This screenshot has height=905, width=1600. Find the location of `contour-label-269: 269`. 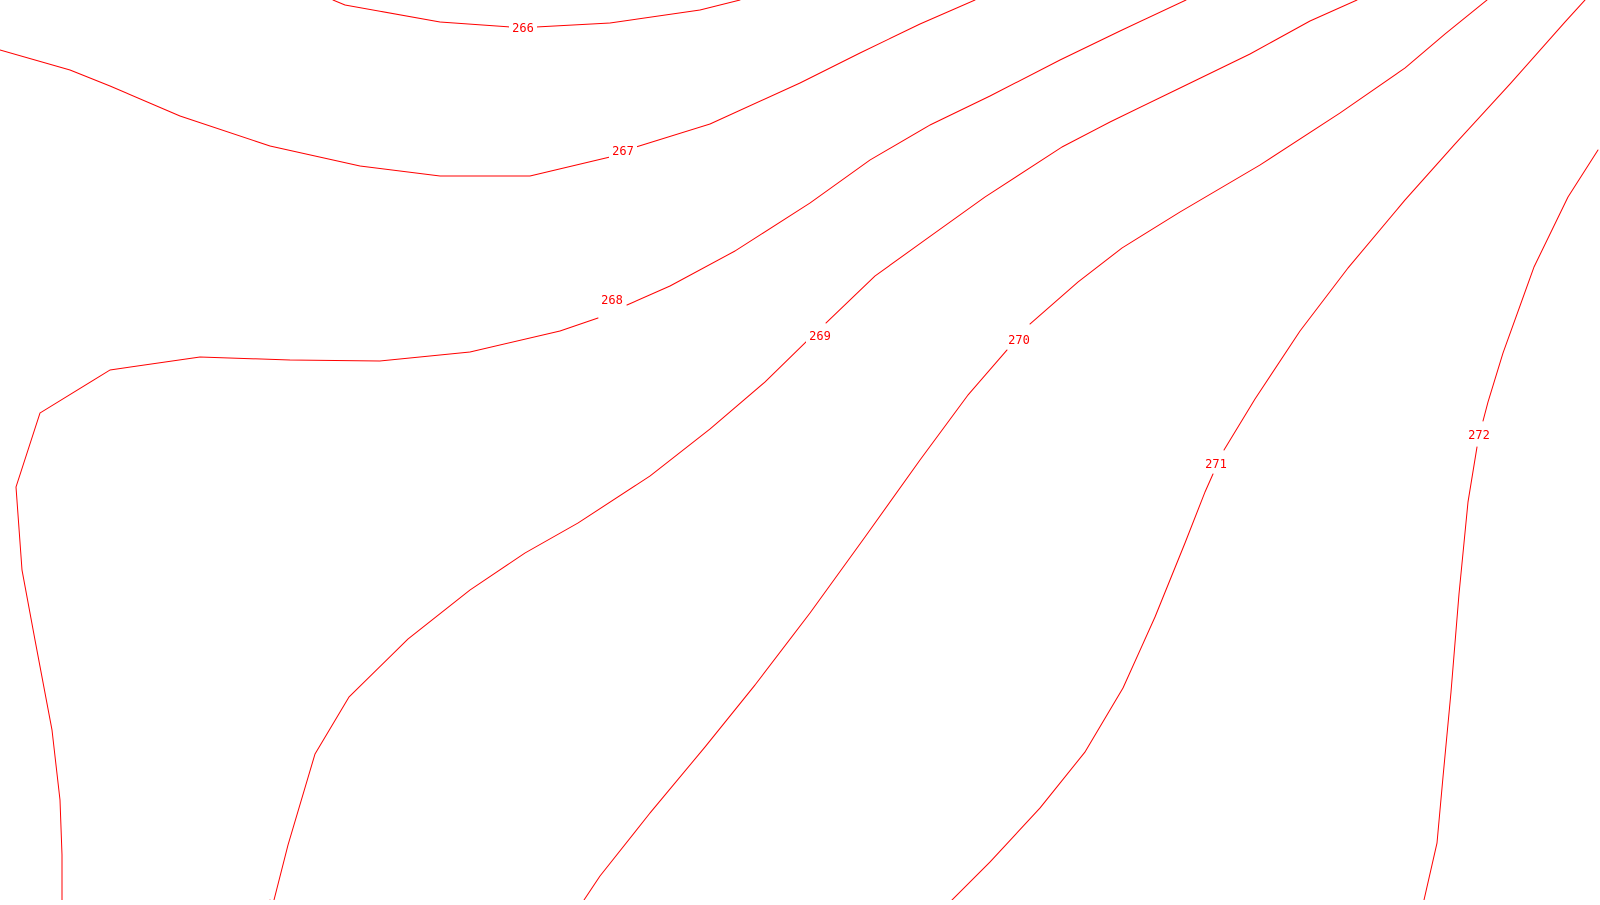

contour-label-269: 269 is located at coordinates (820, 336).